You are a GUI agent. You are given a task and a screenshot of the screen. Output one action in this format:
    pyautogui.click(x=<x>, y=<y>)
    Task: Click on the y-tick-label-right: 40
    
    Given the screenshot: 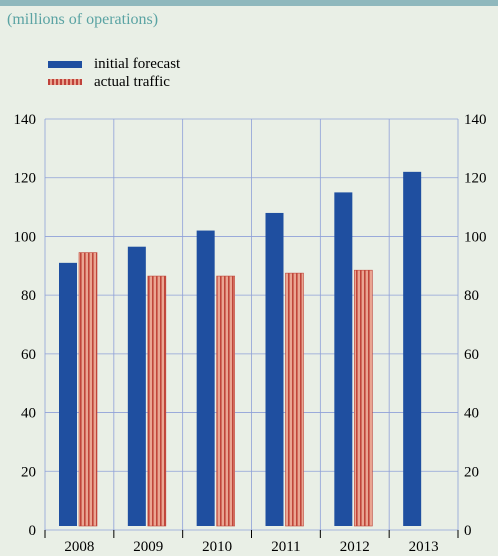 What is the action you would take?
    pyautogui.click(x=471, y=414)
    